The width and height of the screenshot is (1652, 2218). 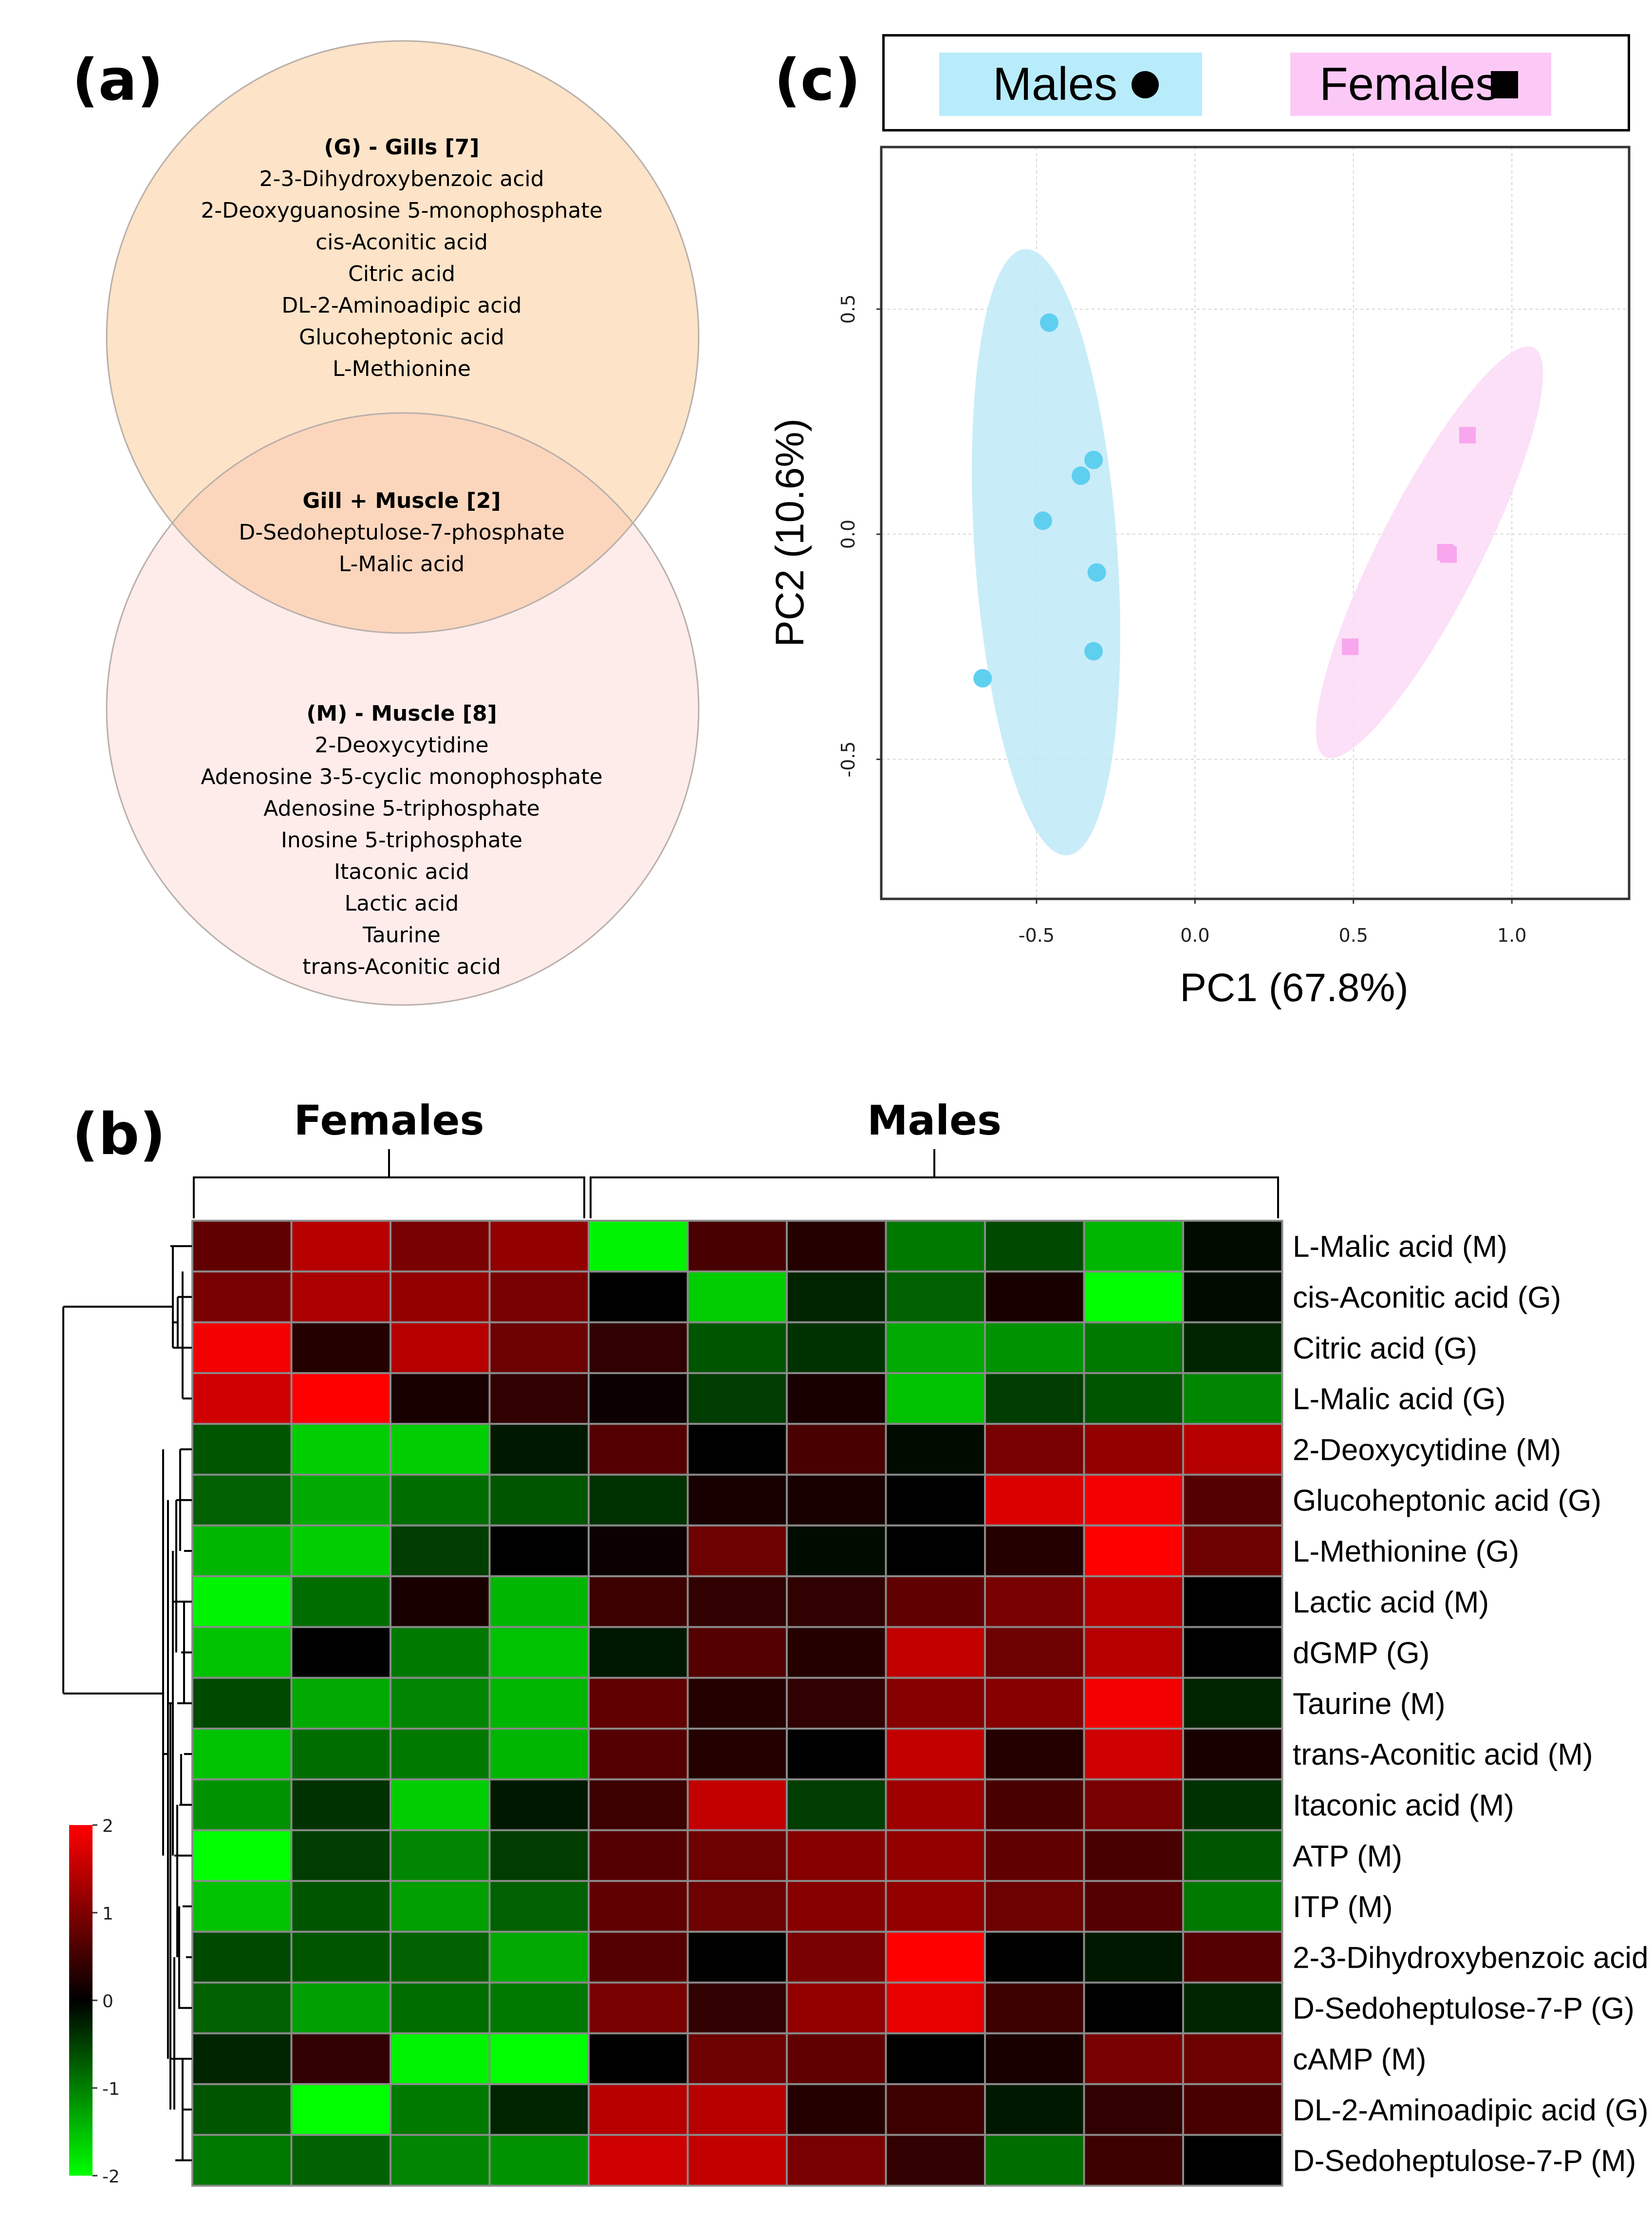 I want to click on venn-gills-item: DL-2-Aminoadipic acid, so click(x=401, y=306).